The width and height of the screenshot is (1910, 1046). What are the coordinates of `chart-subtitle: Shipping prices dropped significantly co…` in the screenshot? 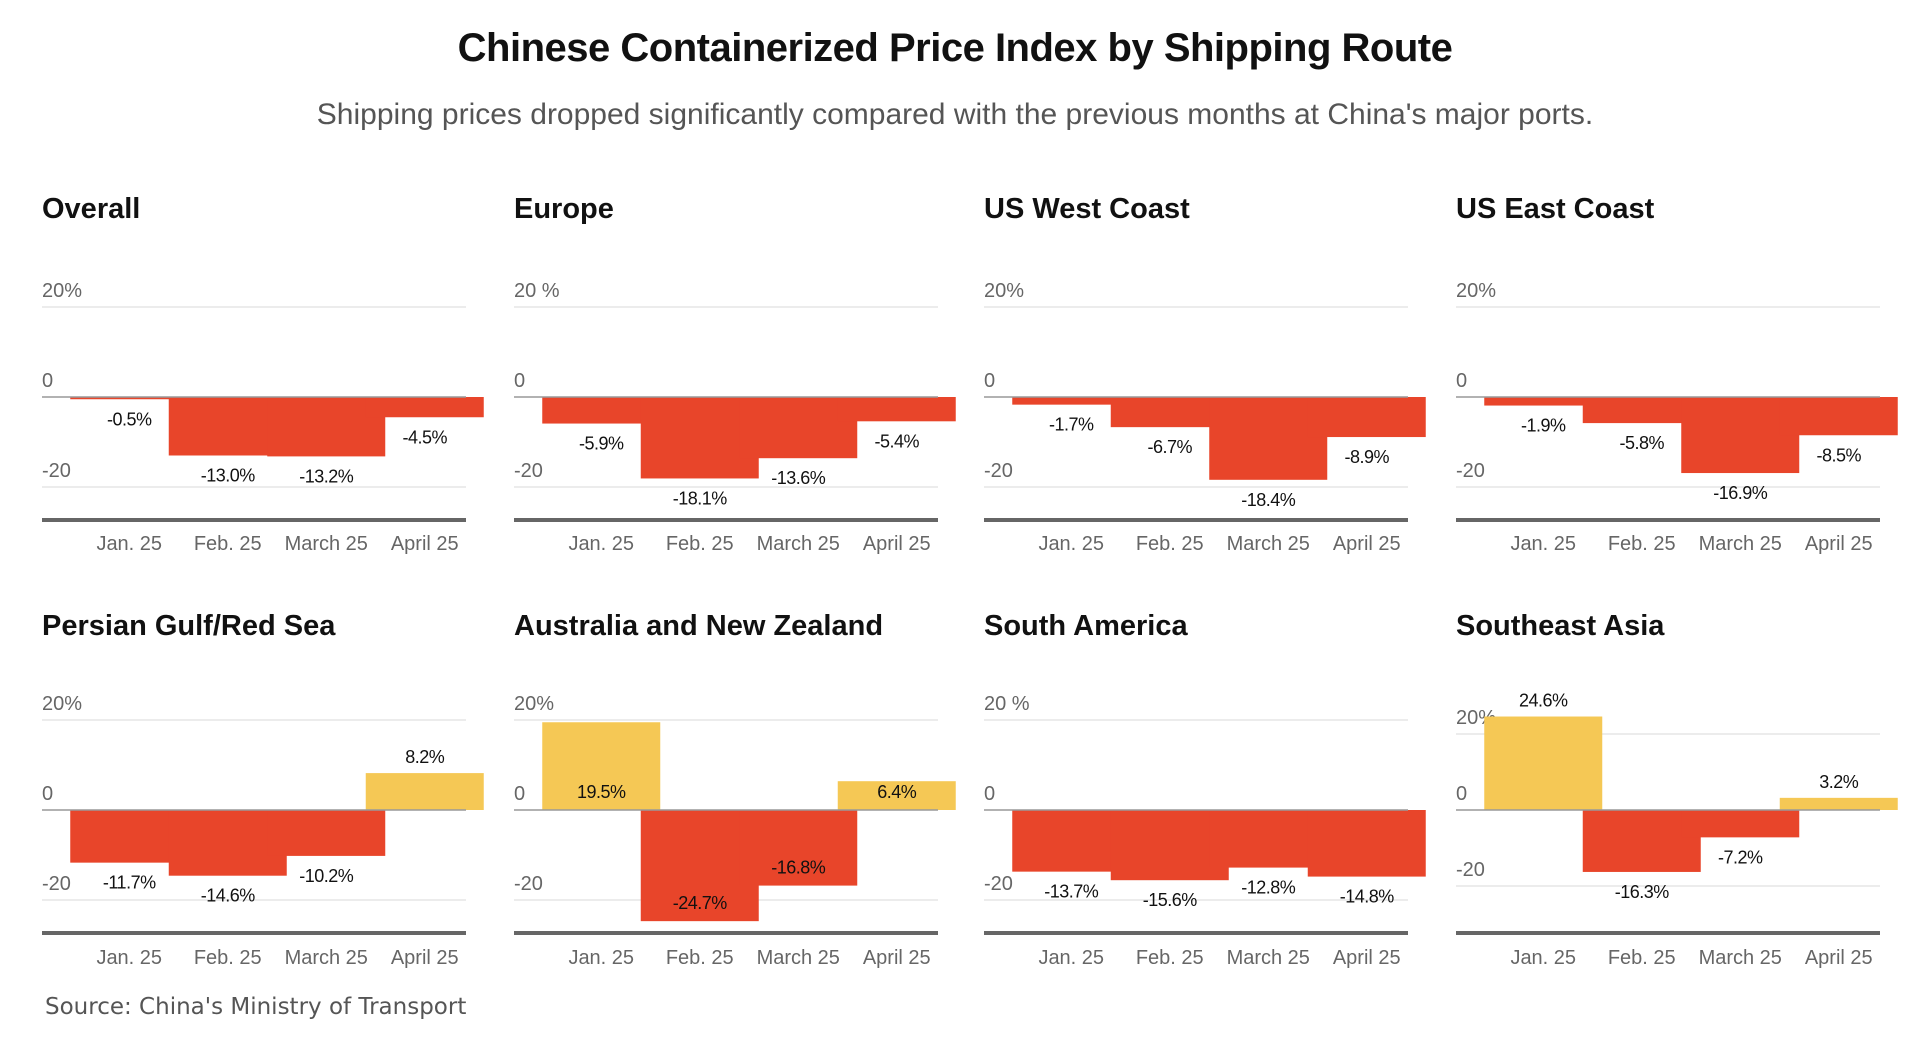 It's located at (955, 114).